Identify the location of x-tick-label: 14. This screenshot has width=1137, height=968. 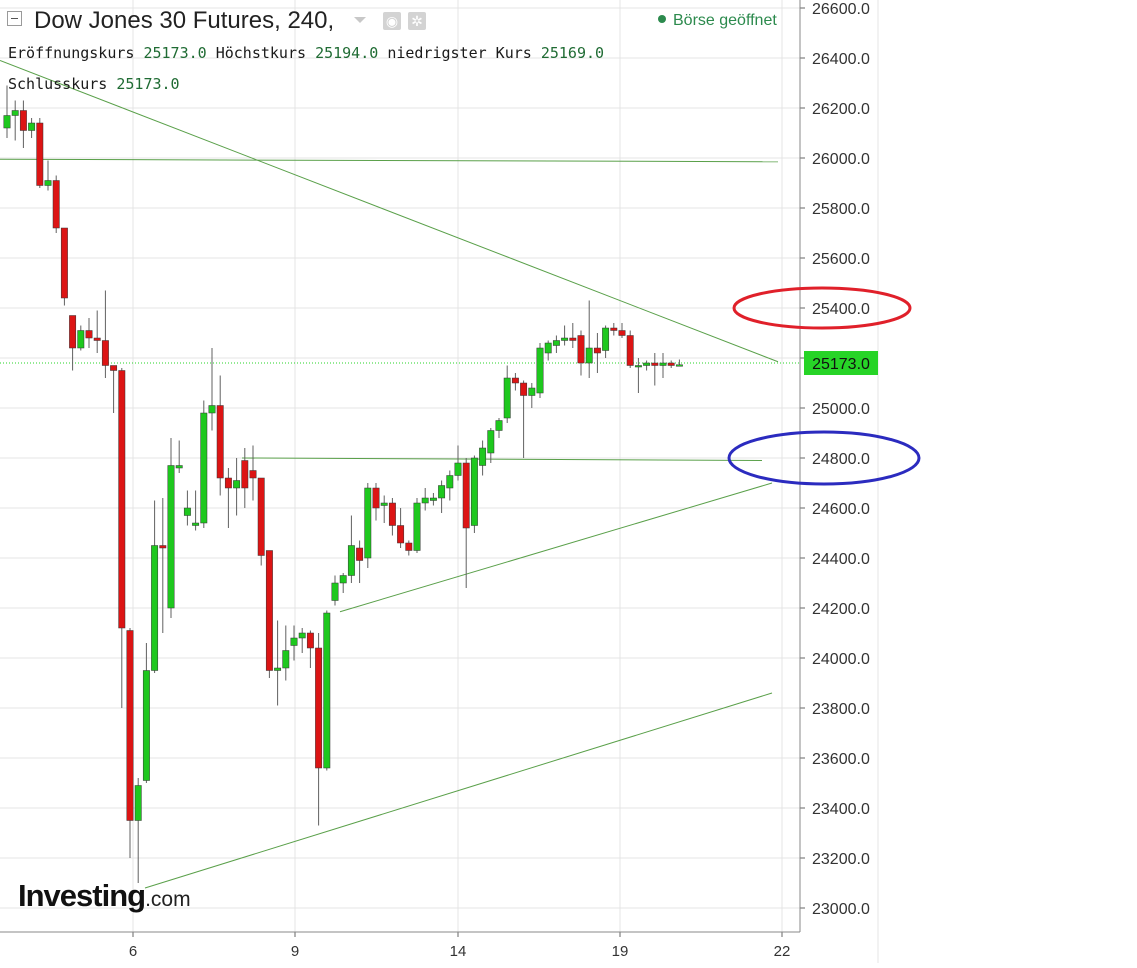
(458, 951).